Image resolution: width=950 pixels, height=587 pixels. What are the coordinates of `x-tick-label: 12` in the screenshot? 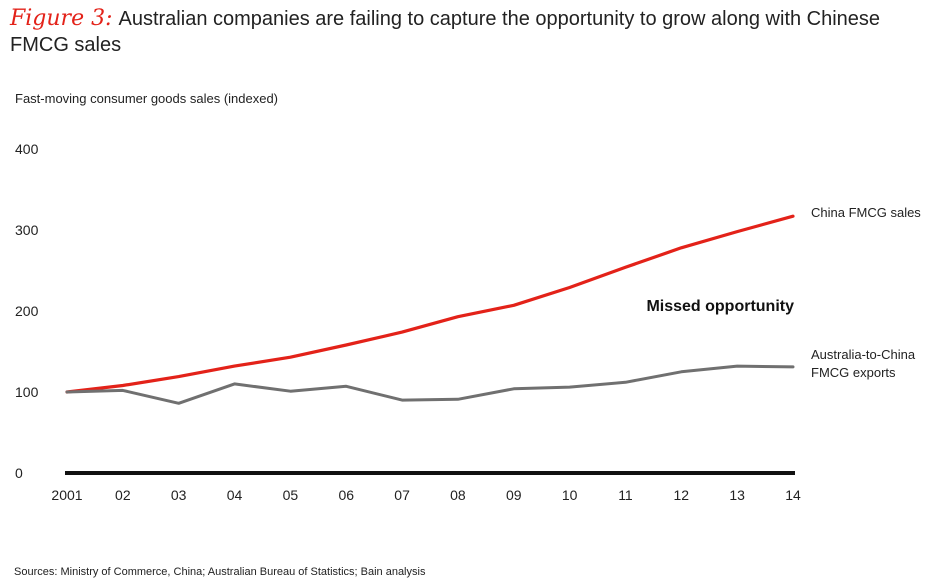 It's located at (682, 495).